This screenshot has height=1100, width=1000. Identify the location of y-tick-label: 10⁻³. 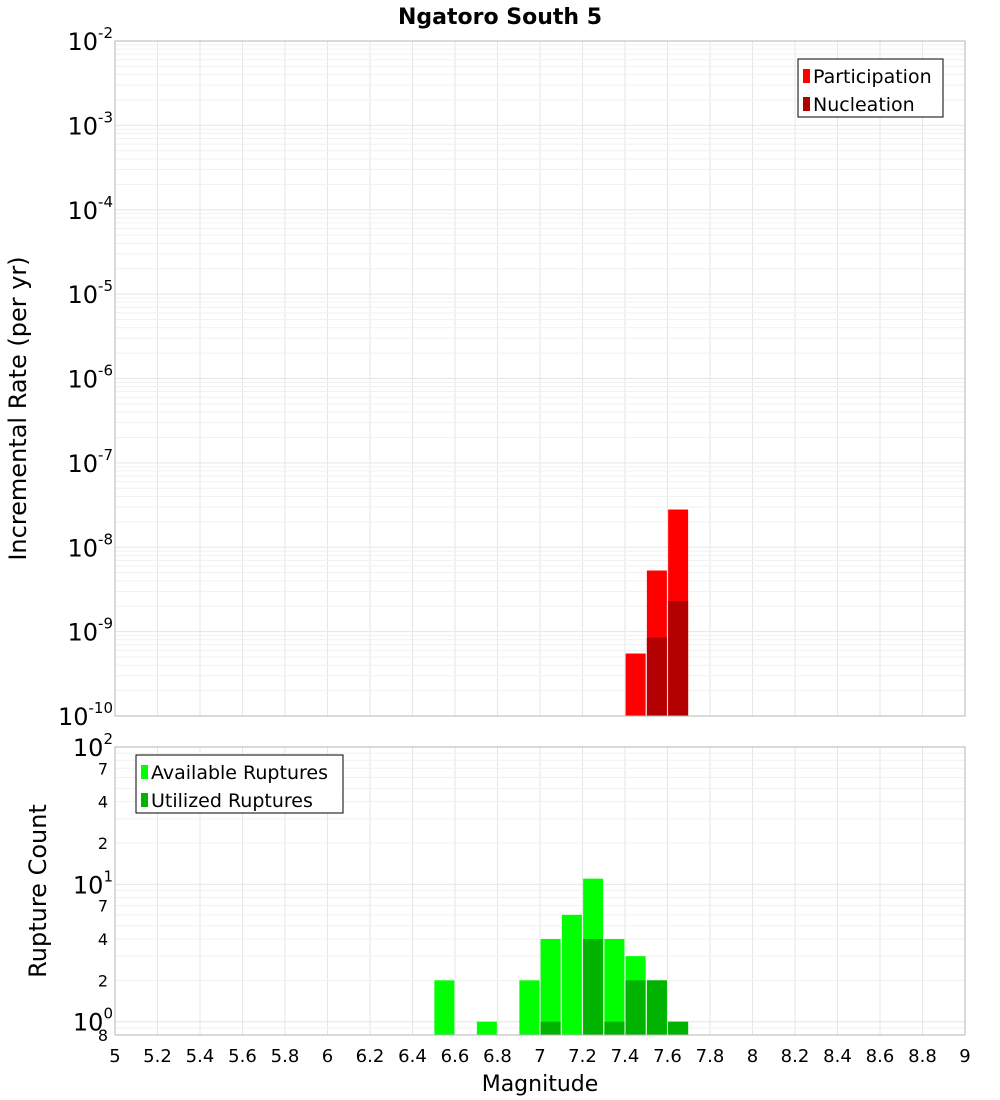
(90, 124).